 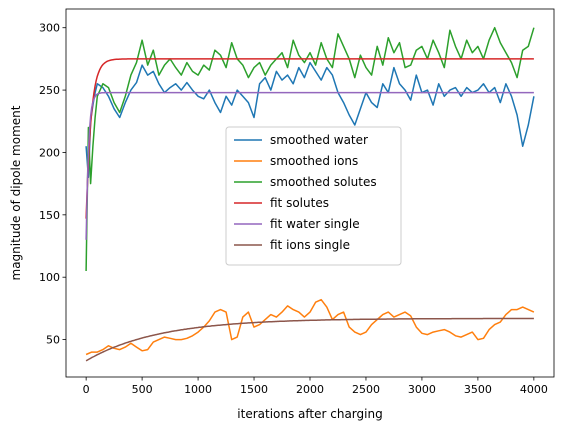 What do you see at coordinates (310, 245) in the screenshot?
I see `legend-label: fit ions single` at bounding box center [310, 245].